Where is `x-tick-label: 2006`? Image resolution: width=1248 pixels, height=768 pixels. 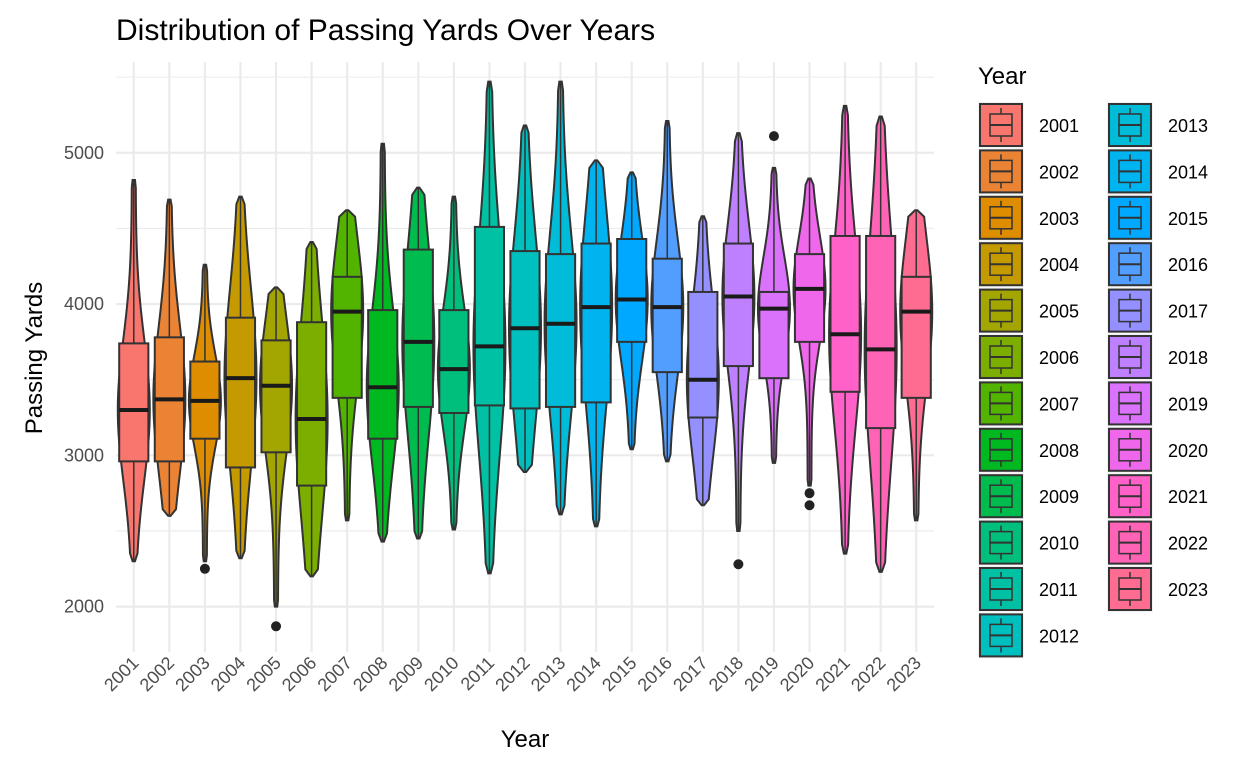 x-tick-label: 2006 is located at coordinates (299, 674).